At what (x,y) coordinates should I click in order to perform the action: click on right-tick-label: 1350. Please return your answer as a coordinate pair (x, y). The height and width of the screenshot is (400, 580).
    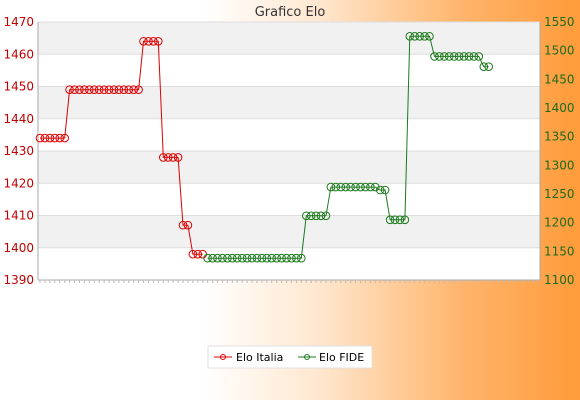
    Looking at the image, I should click on (559, 137).